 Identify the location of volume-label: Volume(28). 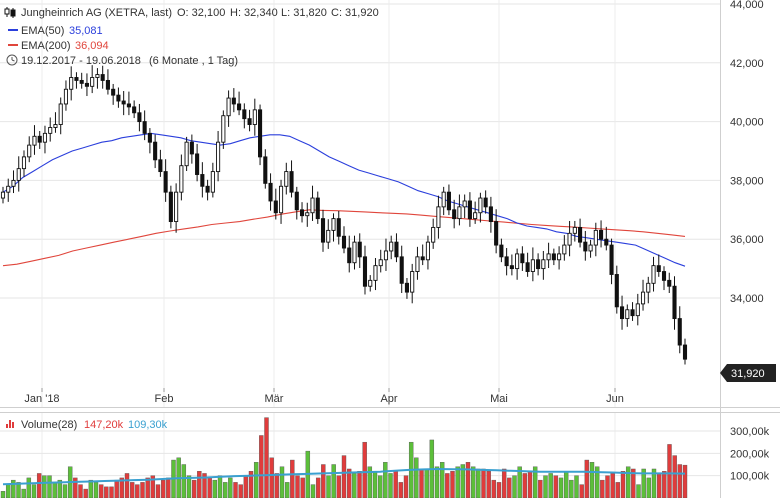
(49, 425).